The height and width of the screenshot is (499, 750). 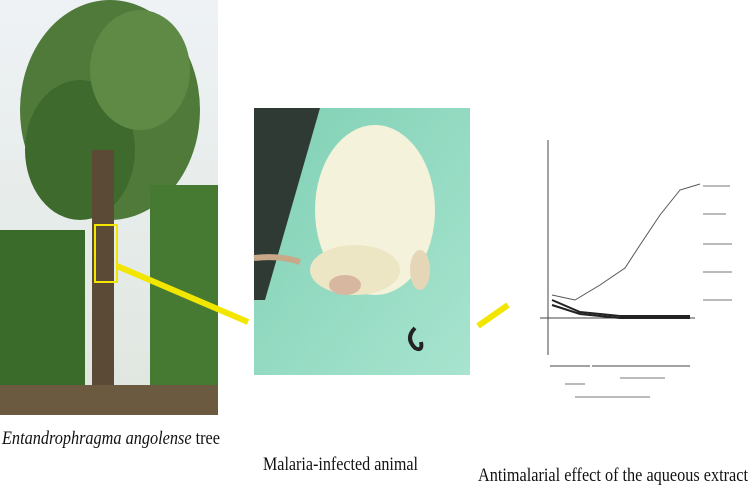 I want to click on caption-suffix: tree, so click(x=208, y=438).